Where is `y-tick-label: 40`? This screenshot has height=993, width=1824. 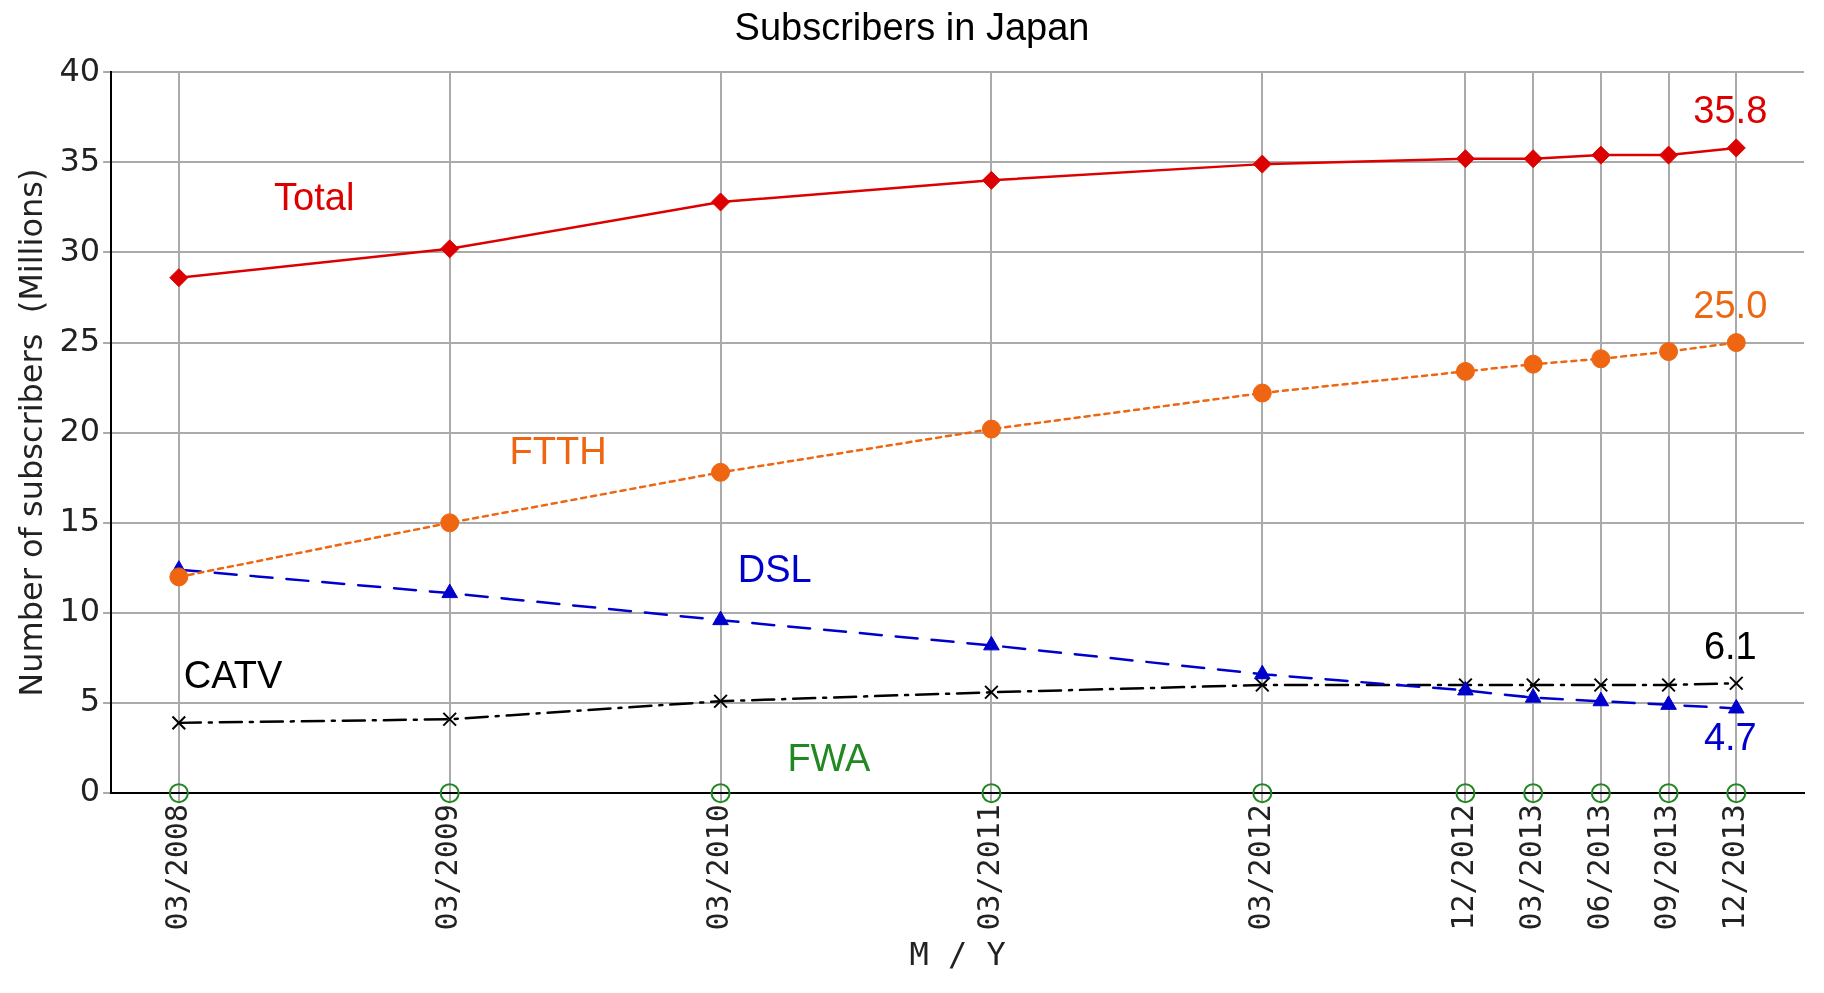 y-tick-label: 40 is located at coordinates (80, 69).